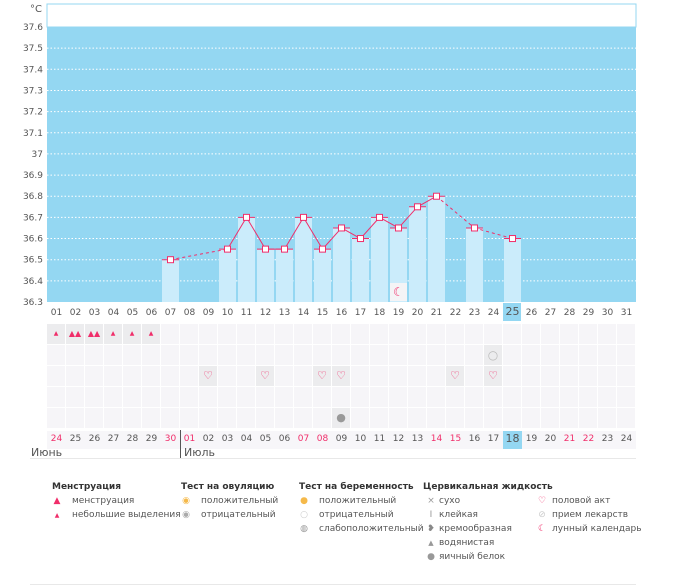 The image size is (675, 587). What do you see at coordinates (588, 440) in the screenshot?
I see `calendar-date: 22` at bounding box center [588, 440].